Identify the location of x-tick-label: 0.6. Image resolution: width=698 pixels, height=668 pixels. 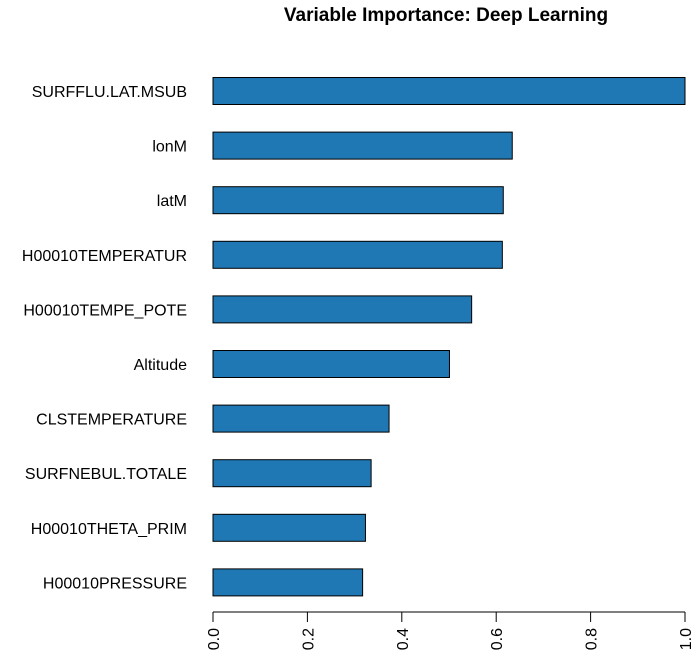
(497, 639).